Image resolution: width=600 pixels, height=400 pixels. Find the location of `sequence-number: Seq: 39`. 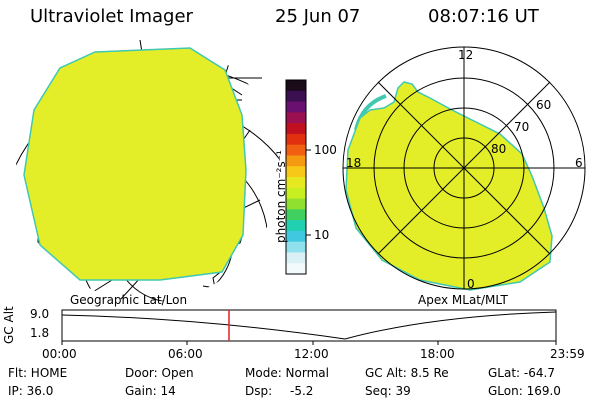

sequence-number: Seq: 39 is located at coordinates (388, 391).